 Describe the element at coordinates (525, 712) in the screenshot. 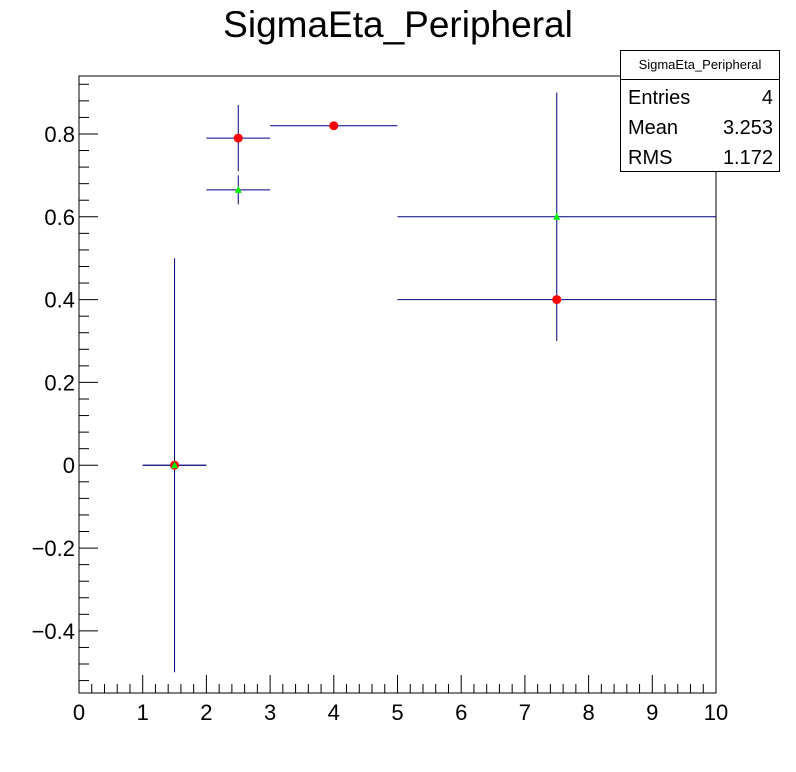

I see `x-tick-label: 7` at that location.